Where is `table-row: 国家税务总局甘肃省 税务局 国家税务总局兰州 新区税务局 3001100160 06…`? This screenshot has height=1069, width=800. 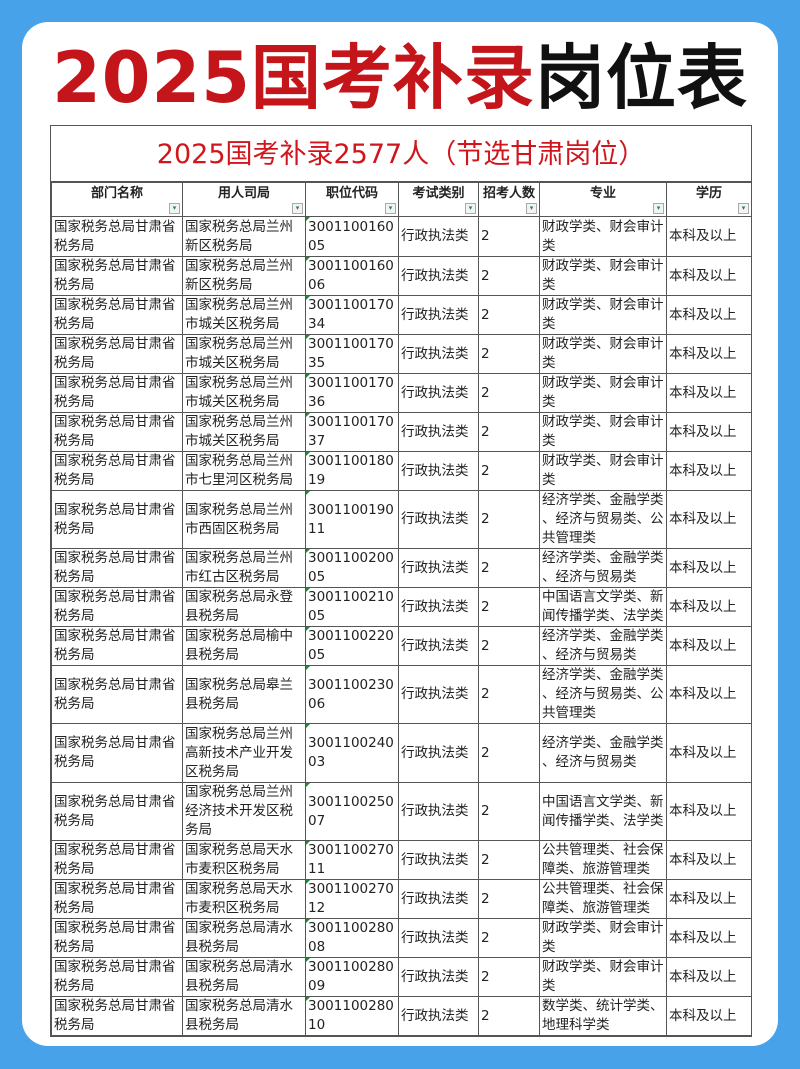 table-row: 国家税务总局甘肃省 税务局 国家税务总局兰州 新区税务局 3001100160 06… is located at coordinates (401, 276).